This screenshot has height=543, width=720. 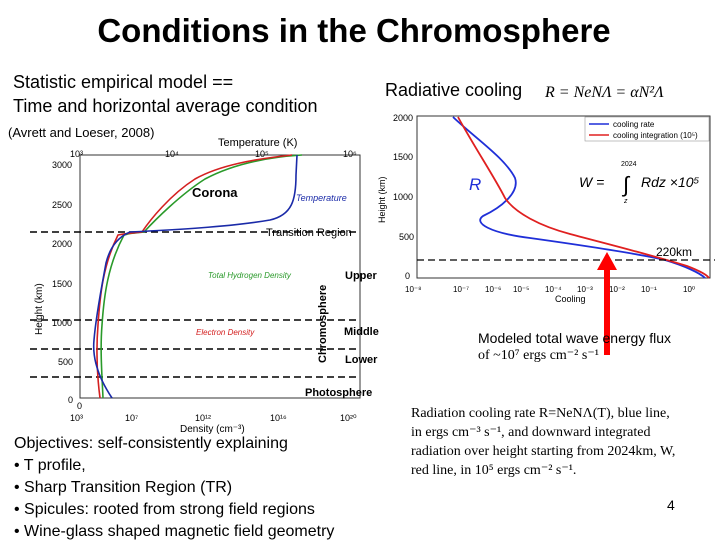 What do you see at coordinates (62, 323) in the screenshot?
I see `y-tick: 1000` at bounding box center [62, 323].